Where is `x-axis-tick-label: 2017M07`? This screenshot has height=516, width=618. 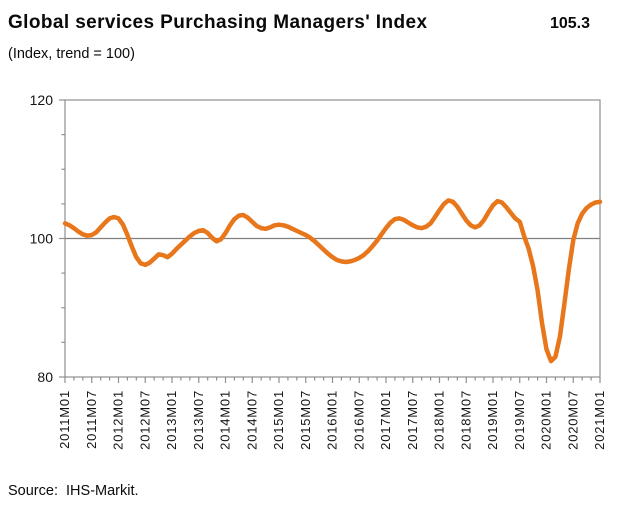
x-axis-tick-label: 2017M07 is located at coordinates (412, 420).